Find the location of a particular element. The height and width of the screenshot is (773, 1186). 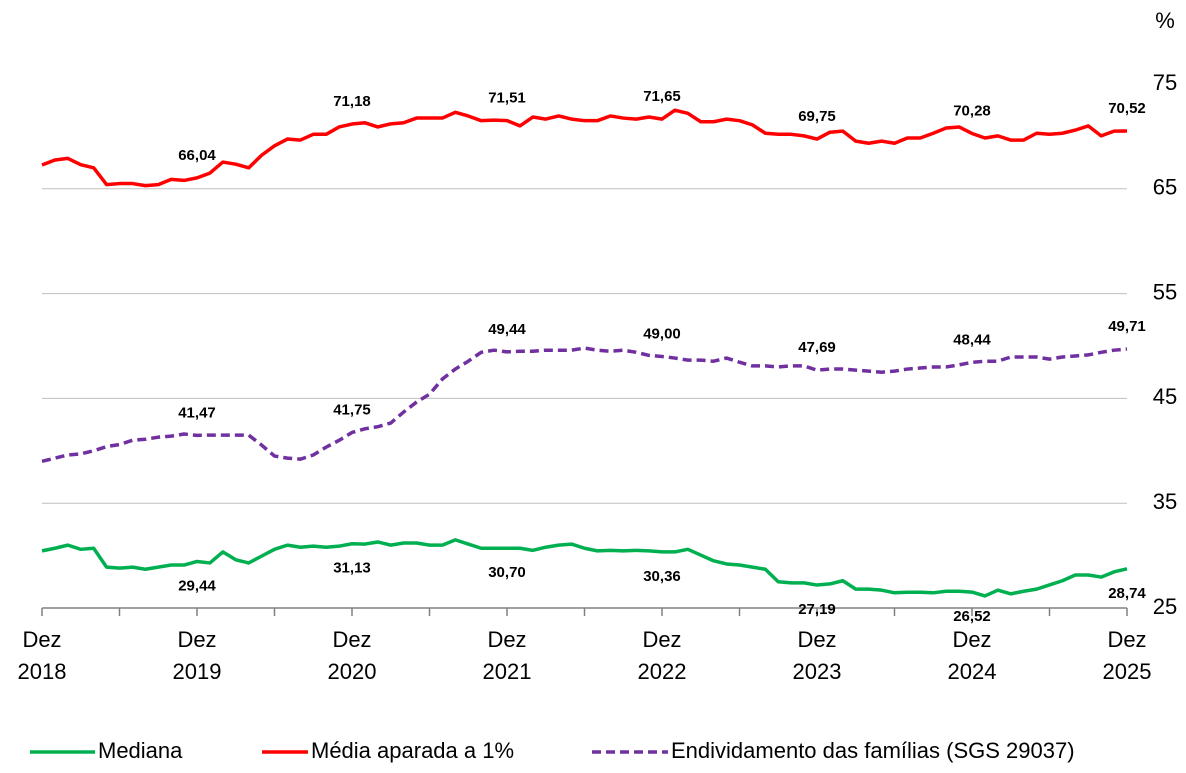

data-label: 49,00 is located at coordinates (662, 333).